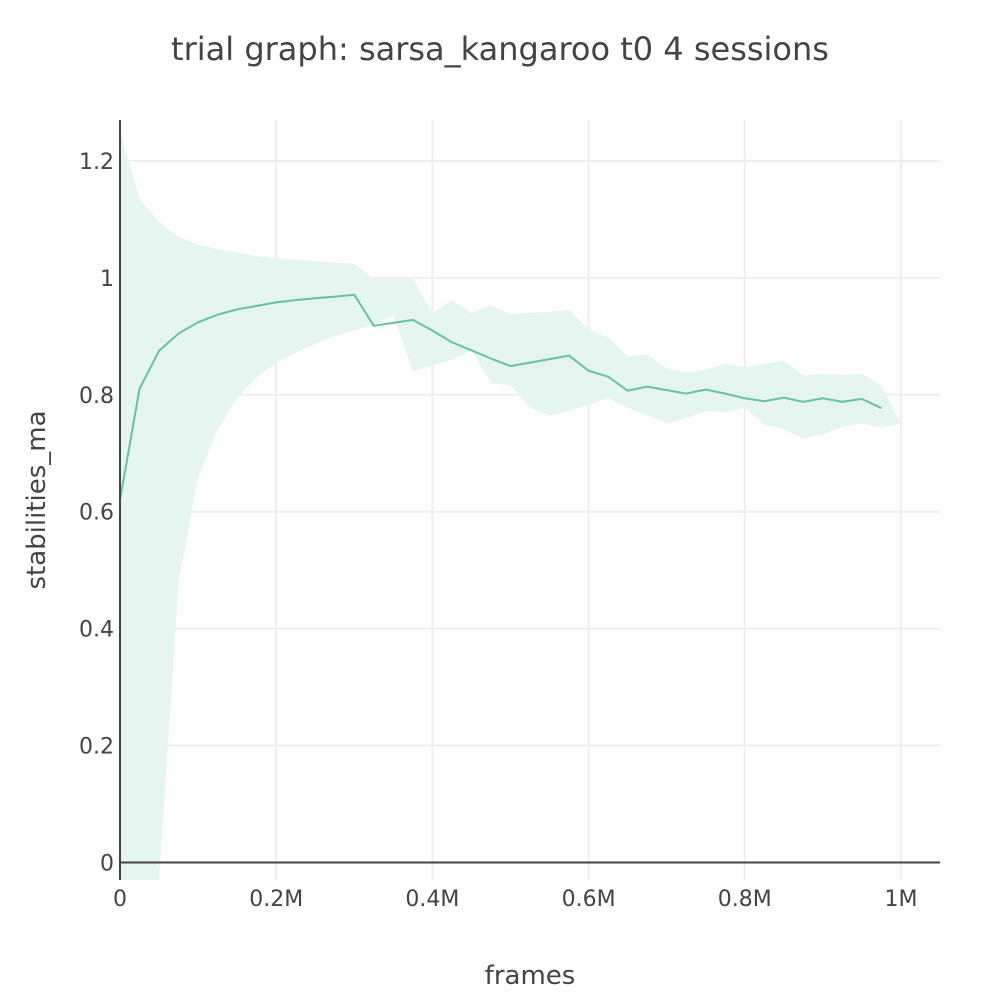 Image resolution: width=1000 pixels, height=1000 pixels. What do you see at coordinates (37, 499) in the screenshot?
I see `y-axis-title: stabilities_ma` at bounding box center [37, 499].